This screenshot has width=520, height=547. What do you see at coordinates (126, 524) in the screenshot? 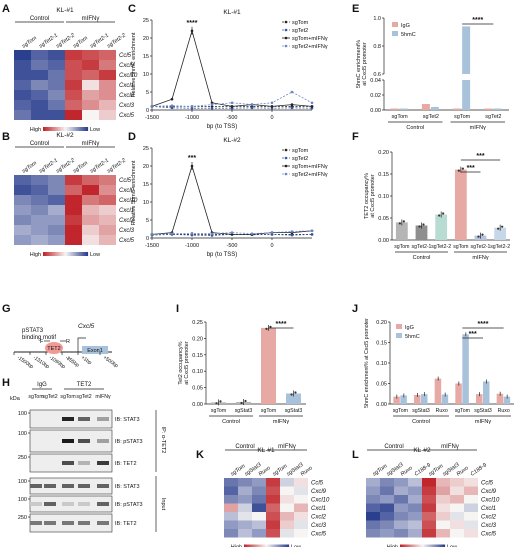
I see `blot-label: IB: TET2` at bounding box center [126, 524].